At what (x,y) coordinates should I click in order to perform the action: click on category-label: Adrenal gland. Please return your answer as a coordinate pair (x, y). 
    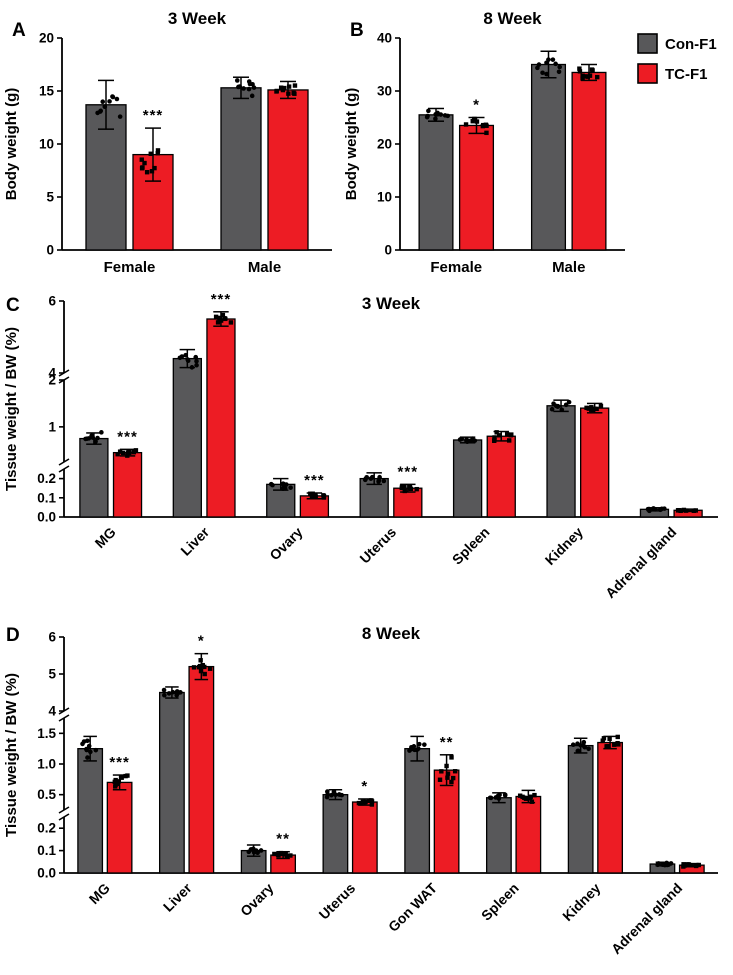
    Looking at the image, I should click on (646, 918).